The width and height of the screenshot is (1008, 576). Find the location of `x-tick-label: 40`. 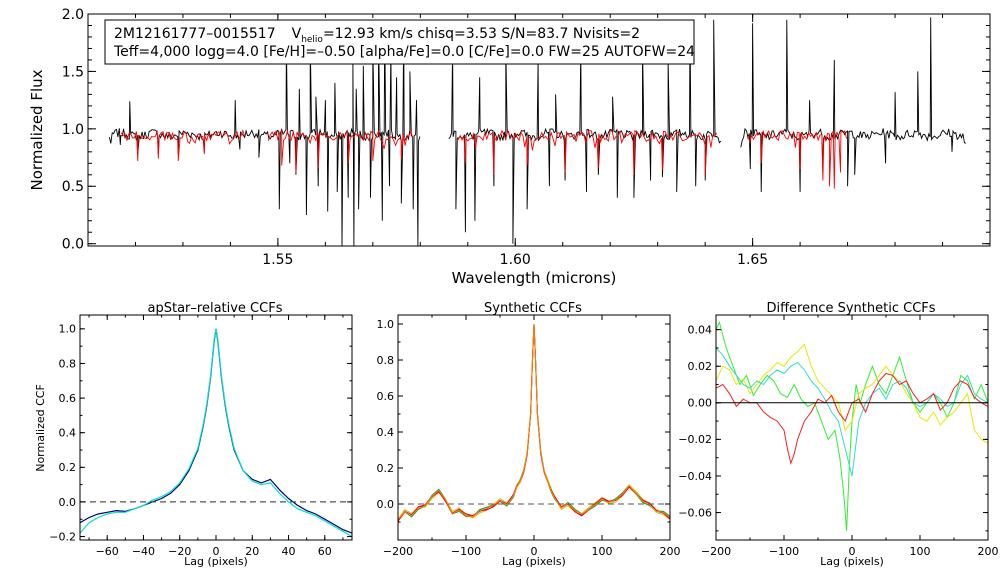

x-tick-label: 40 is located at coordinates (289, 551).